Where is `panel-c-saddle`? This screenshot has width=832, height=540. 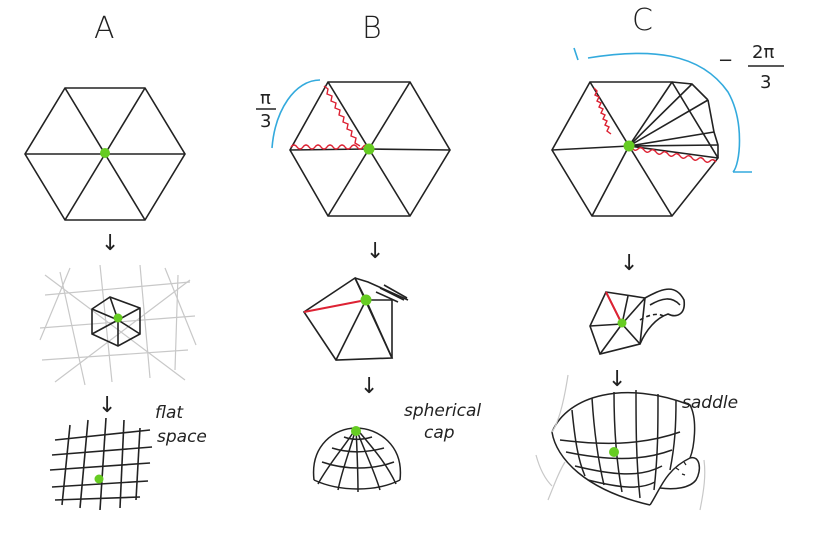 panel-c-saddle is located at coordinates (626, 447).